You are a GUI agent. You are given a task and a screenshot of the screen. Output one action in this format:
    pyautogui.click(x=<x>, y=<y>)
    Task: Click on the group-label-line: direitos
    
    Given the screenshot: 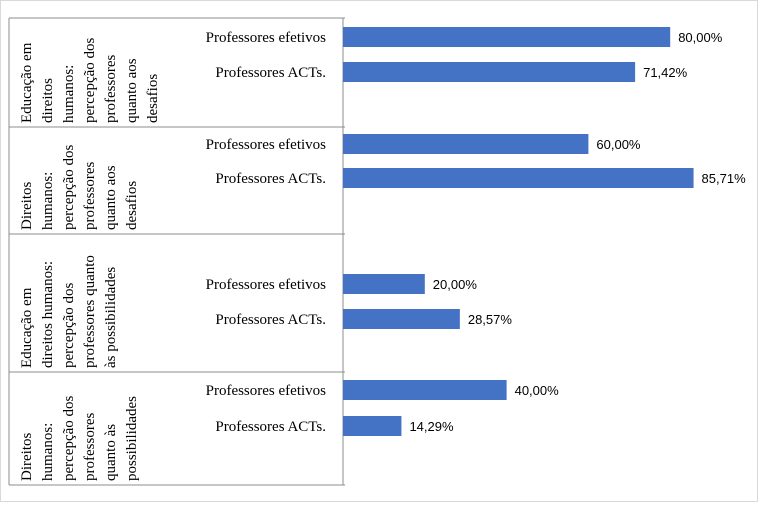 What is the action you would take?
    pyautogui.click(x=48, y=100)
    